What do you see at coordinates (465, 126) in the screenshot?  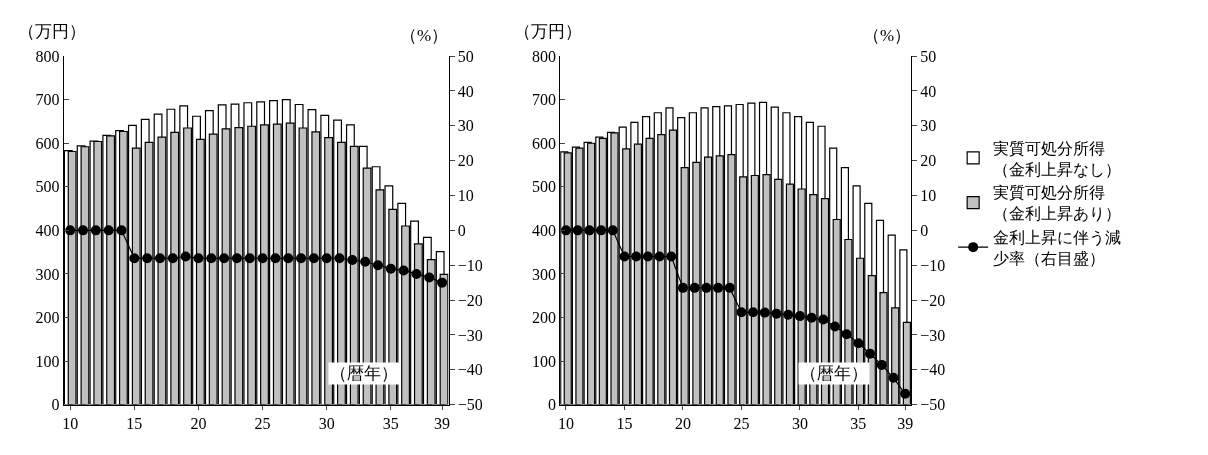 I see `y2-tick-label: 30` at bounding box center [465, 126].